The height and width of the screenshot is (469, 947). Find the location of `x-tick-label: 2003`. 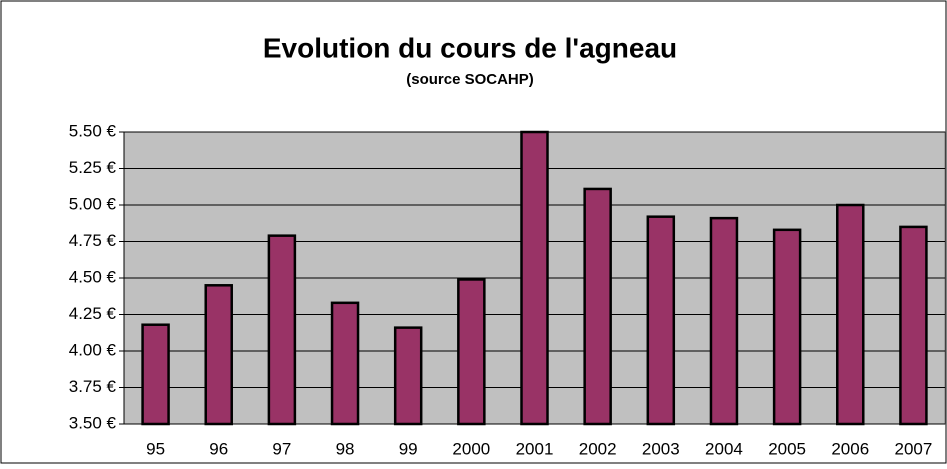

x-tick-label: 2003 is located at coordinates (661, 448).